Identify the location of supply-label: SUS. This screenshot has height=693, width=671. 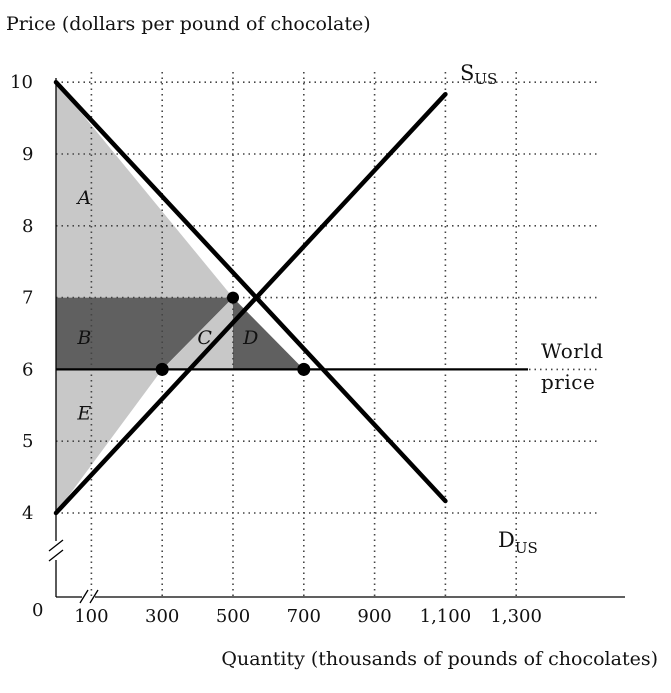
(478, 74).